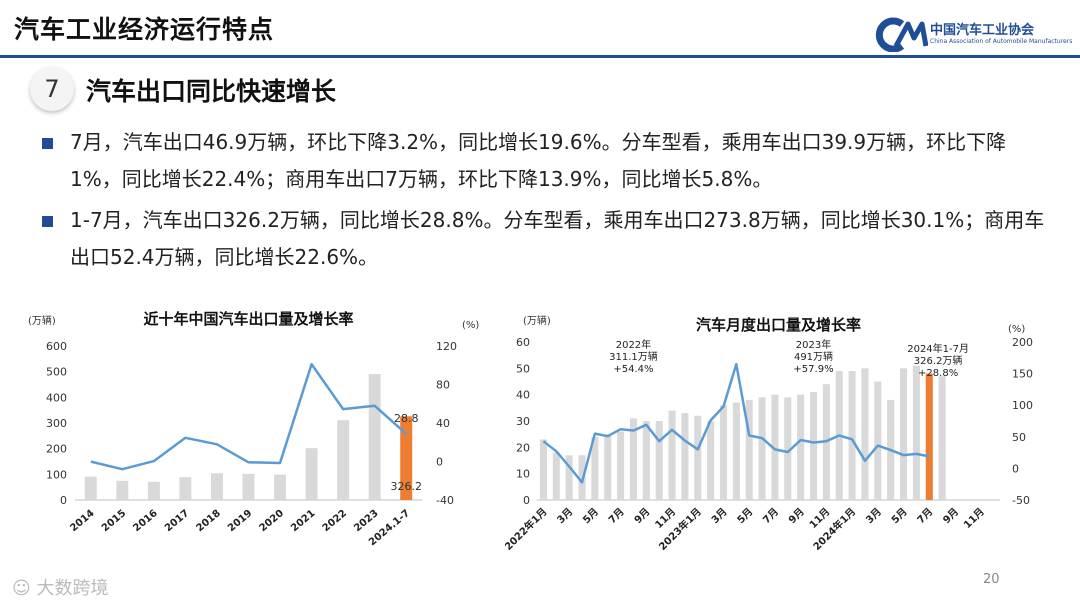 The width and height of the screenshot is (1080, 607). I want to click on x-tick-label: 2019, so click(240, 521).